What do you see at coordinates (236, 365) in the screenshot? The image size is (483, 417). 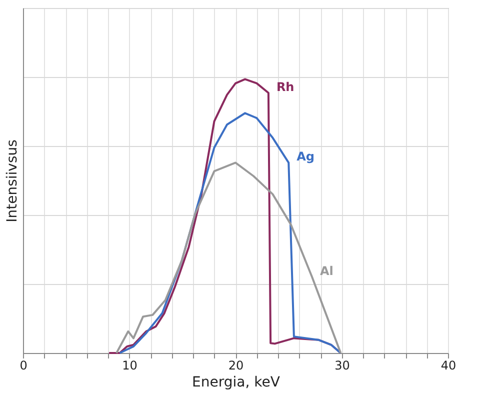 I see `x-tick-label: 20` at bounding box center [236, 365].